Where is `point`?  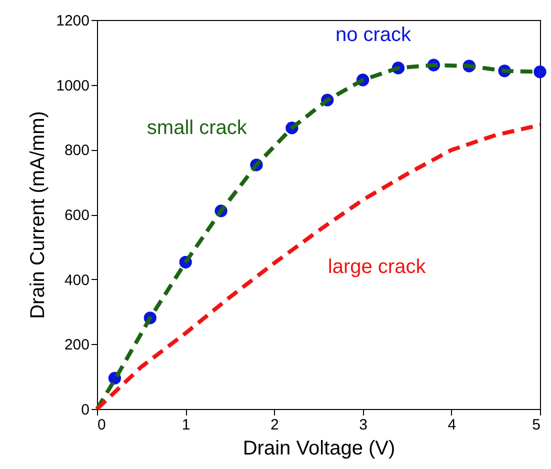 point is located at coordinates (540, 72).